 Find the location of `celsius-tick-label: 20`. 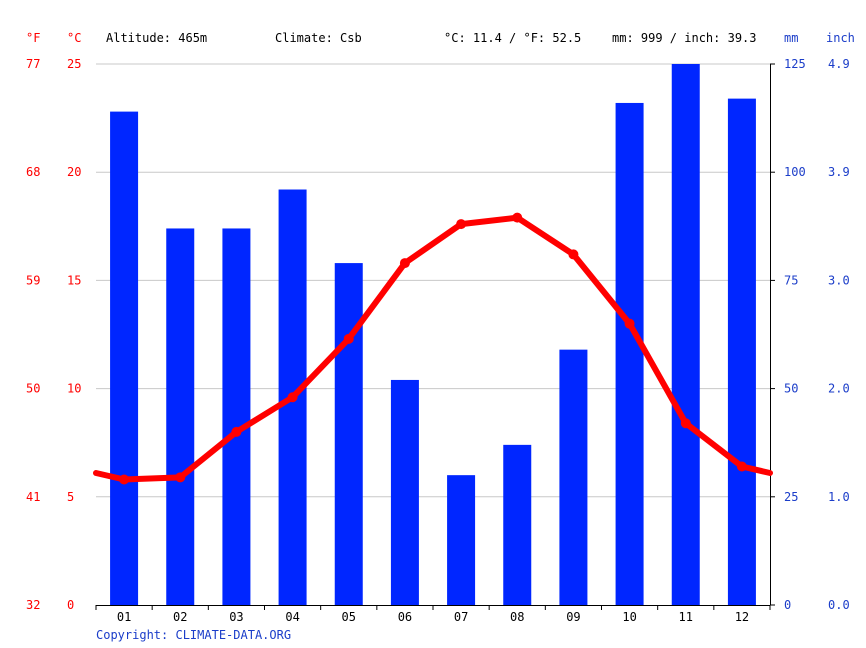

celsius-tick-label: 20 is located at coordinates (74, 172).